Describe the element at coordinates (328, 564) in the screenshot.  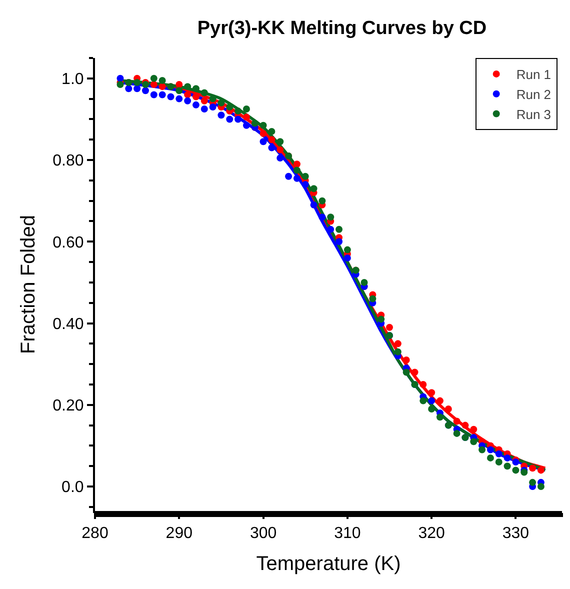
I see `x-axis-title: Temperature (K)` at that location.